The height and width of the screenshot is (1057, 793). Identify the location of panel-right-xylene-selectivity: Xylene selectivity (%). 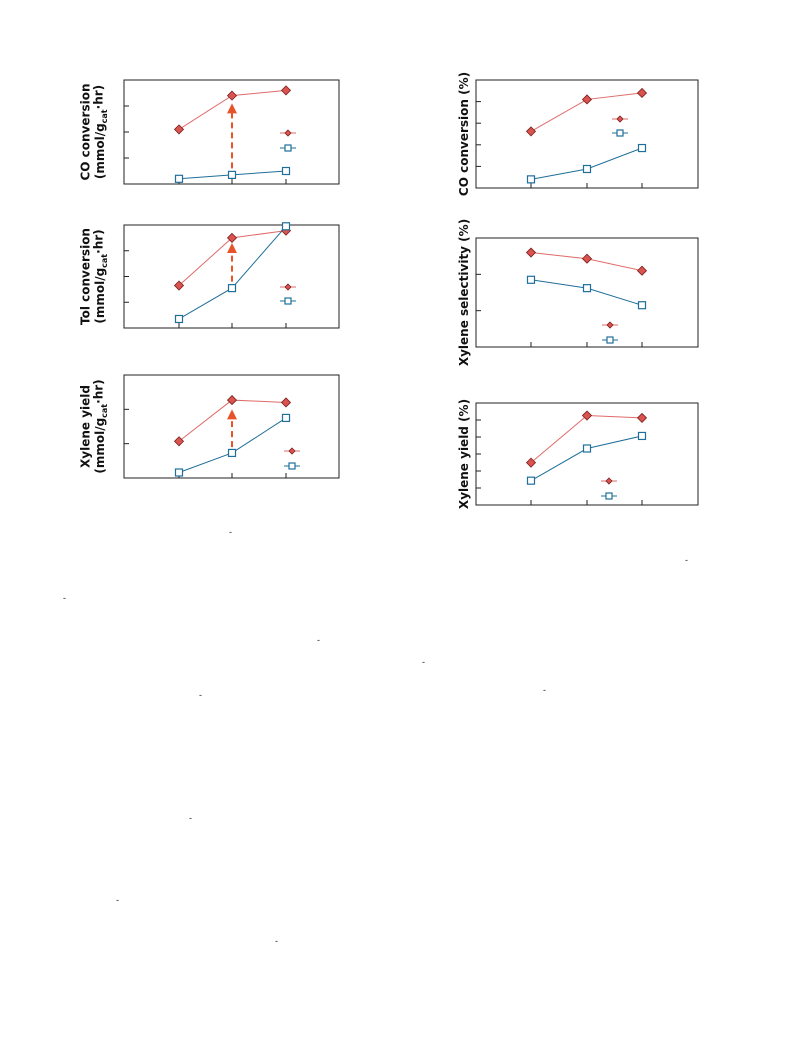
(578, 292).